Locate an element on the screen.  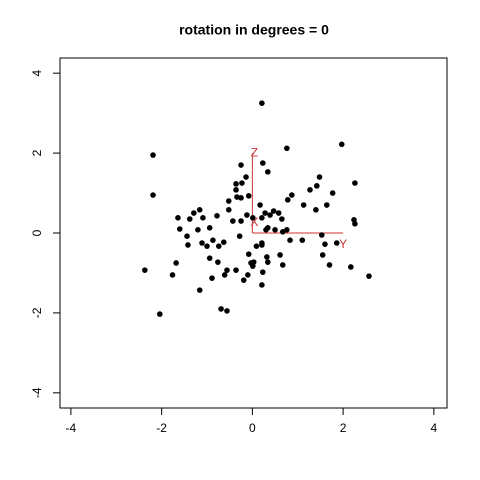
x-tick-label: 2 is located at coordinates (343, 428).